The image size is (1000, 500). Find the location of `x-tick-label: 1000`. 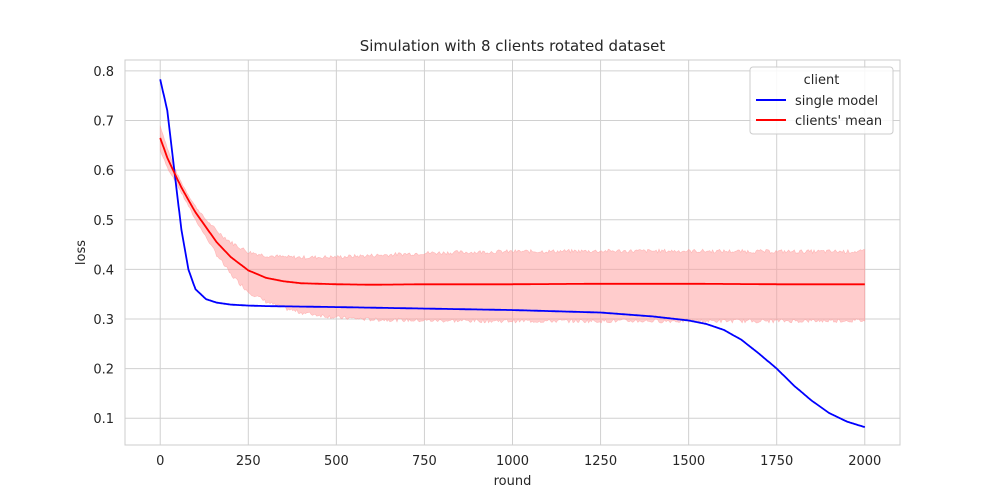

x-tick-label: 1000 is located at coordinates (512, 461).